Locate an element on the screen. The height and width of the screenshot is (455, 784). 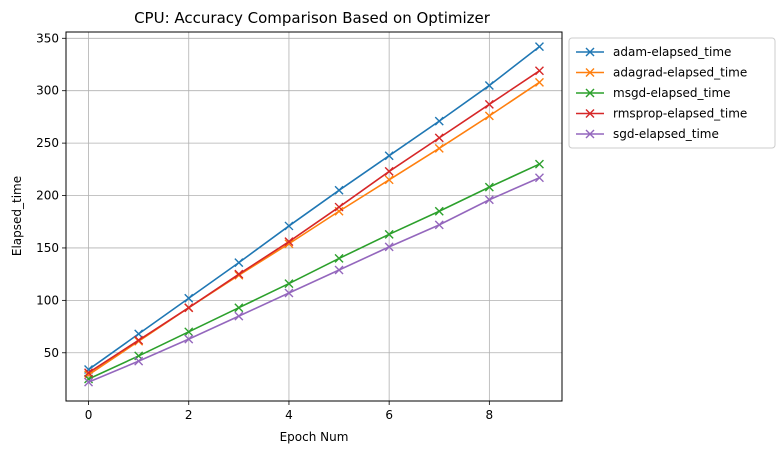
legend-entry: rmsprop-elapsed_time is located at coordinates (661, 114).